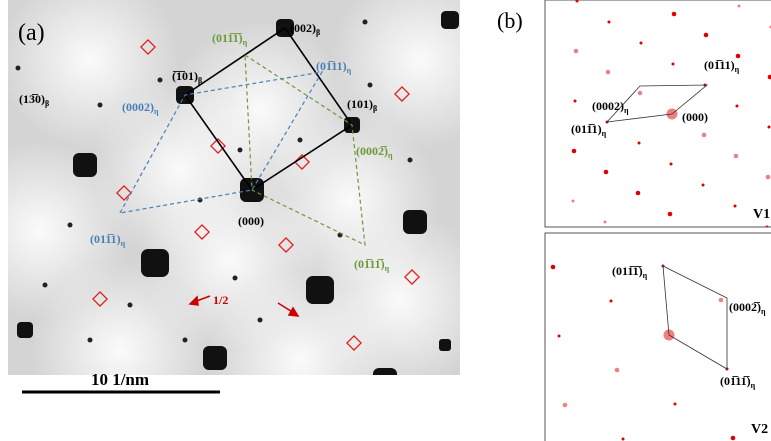  I want to click on index-text: (101), so click(360, 104).